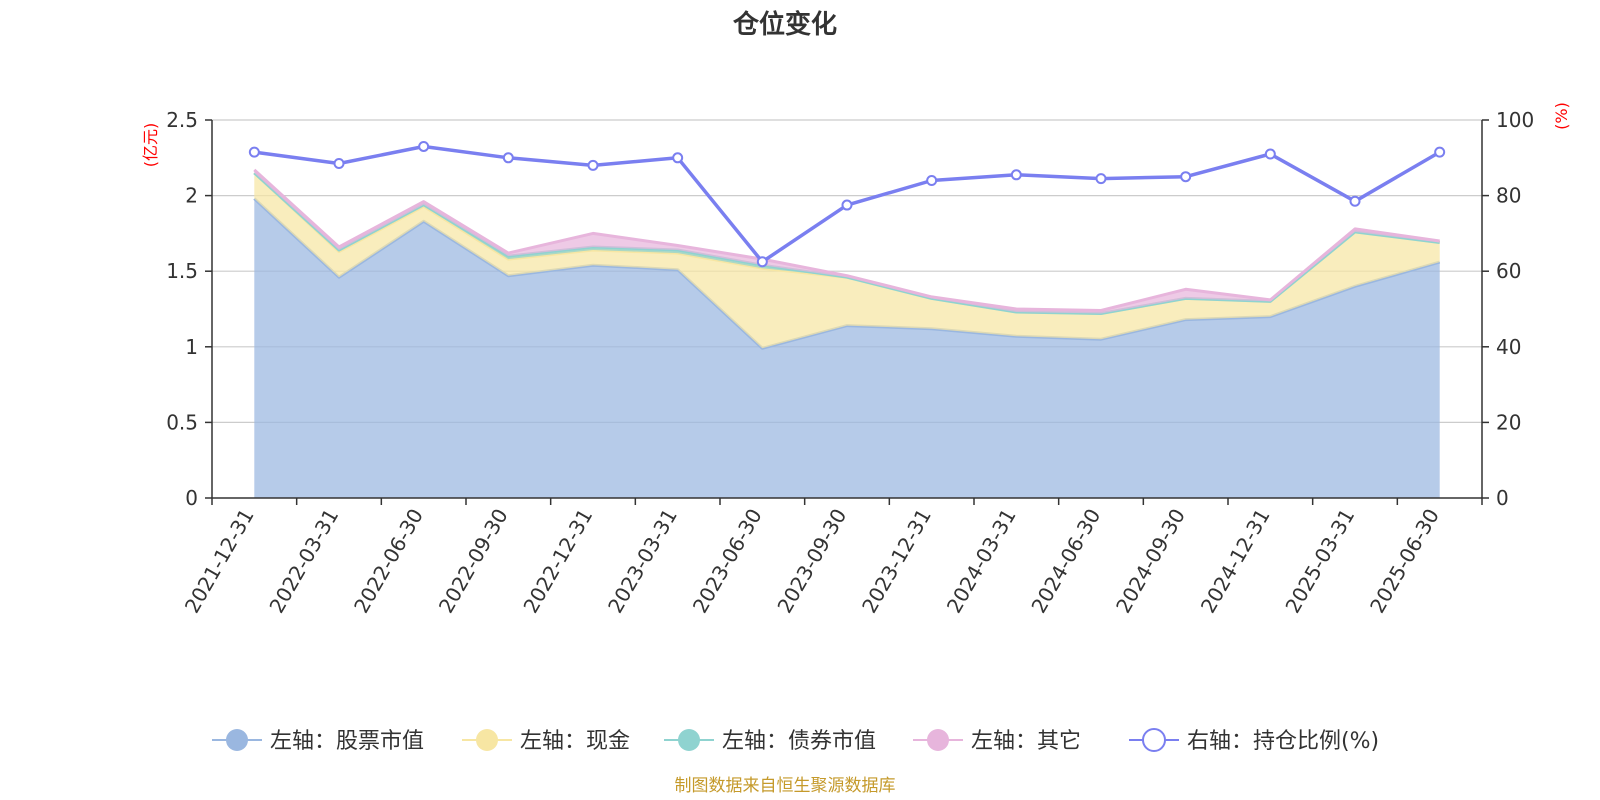 Image resolution: width=1600 pixels, height=800 pixels. What do you see at coordinates (182, 422) in the screenshot?
I see `left-axis-tick-label: 0.5` at bounding box center [182, 422].